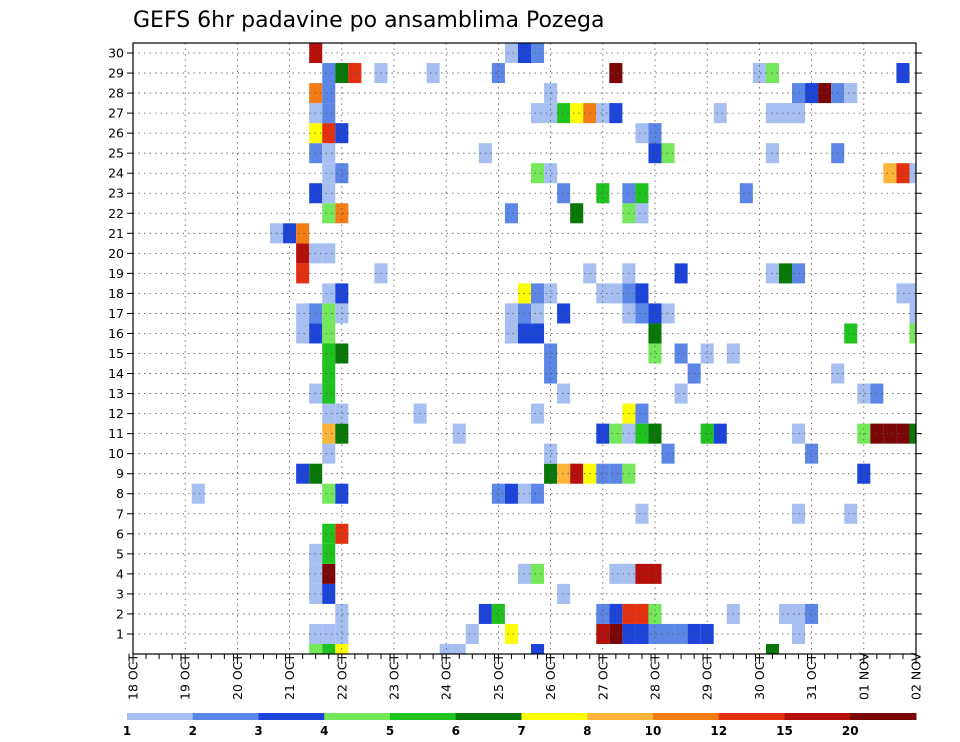  I want to click on colorbar-label: 10, so click(653, 731).